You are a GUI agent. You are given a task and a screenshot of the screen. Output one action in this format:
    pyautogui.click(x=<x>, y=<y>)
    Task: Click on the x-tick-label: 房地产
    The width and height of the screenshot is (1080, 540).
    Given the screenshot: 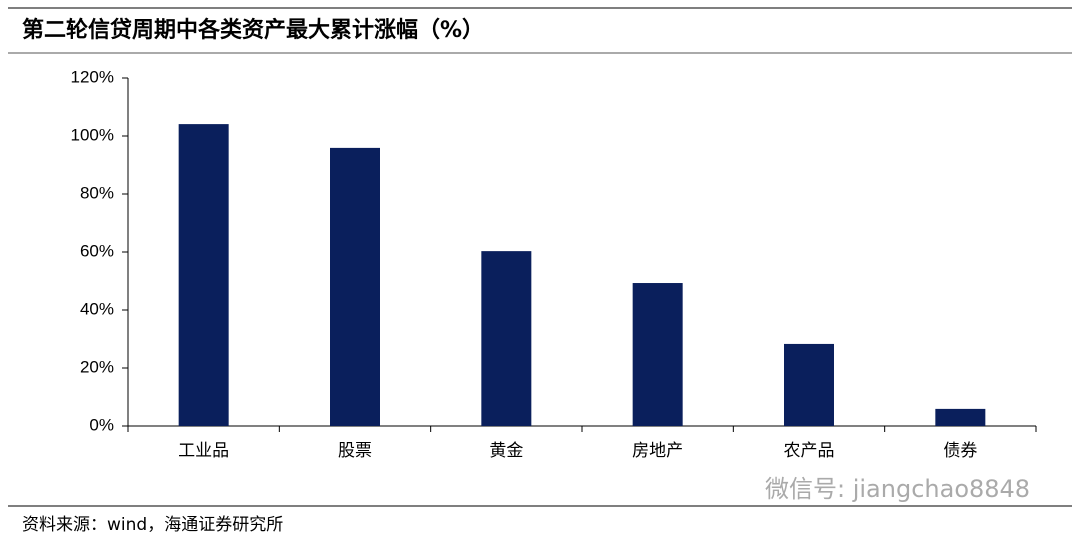 What is the action you would take?
    pyautogui.click(x=657, y=451)
    